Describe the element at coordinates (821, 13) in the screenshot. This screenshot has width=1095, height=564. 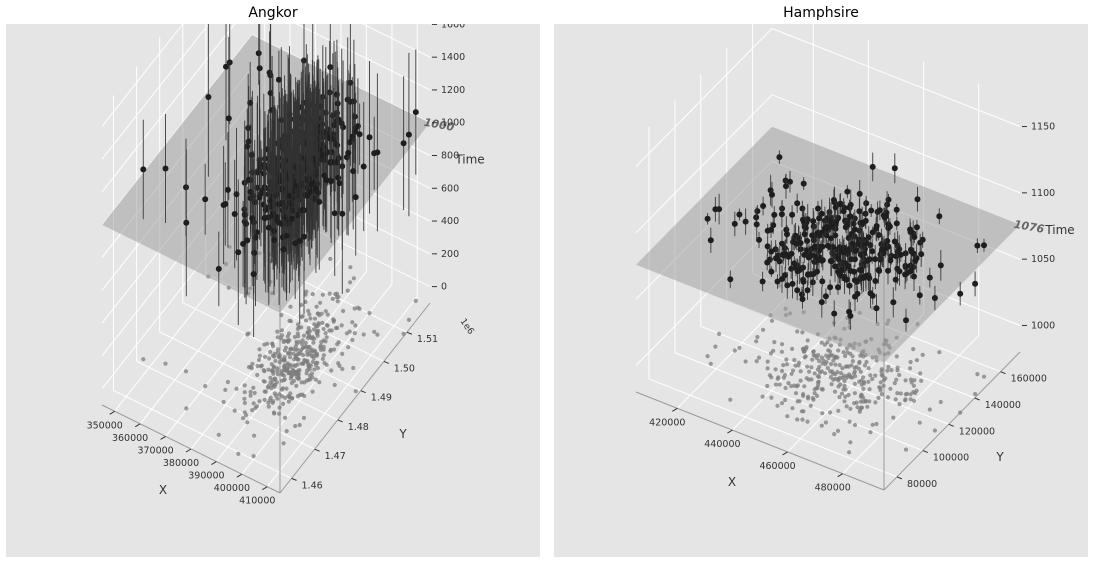
I see `chart-title: Hamphsire` at that location.